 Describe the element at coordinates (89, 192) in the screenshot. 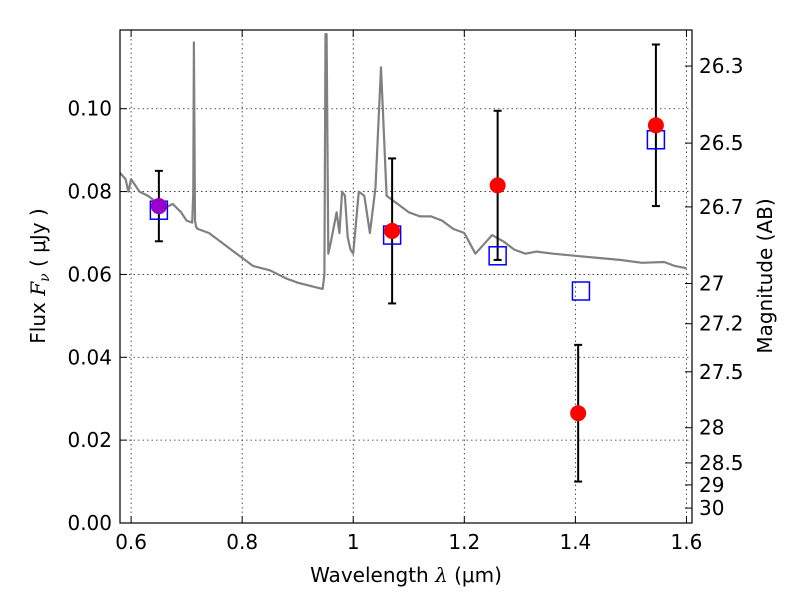

I see `y-tick-label: 0.08` at that location.